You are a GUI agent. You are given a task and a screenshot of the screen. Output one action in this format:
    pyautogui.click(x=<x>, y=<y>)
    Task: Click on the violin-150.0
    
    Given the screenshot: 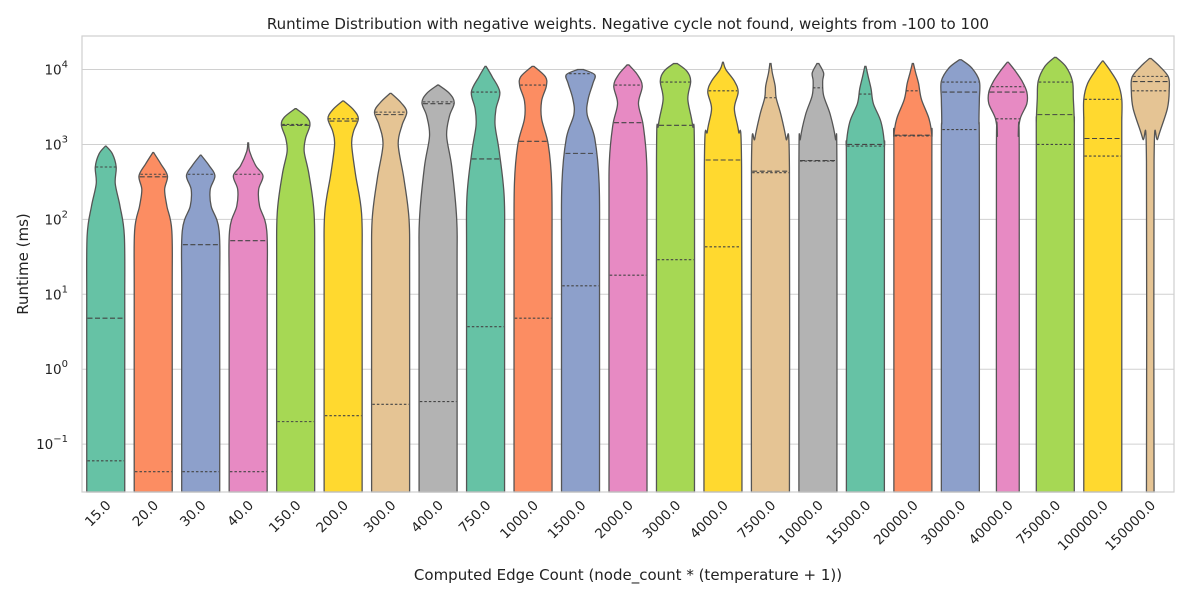 What is the action you would take?
    pyautogui.click(x=295, y=300)
    